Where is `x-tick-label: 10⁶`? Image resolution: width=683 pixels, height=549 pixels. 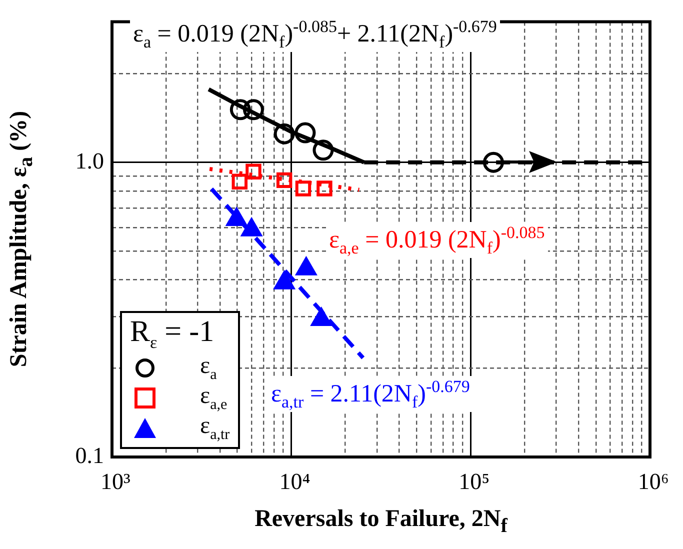 x-tick-label: 10⁶ is located at coordinates (653, 481).